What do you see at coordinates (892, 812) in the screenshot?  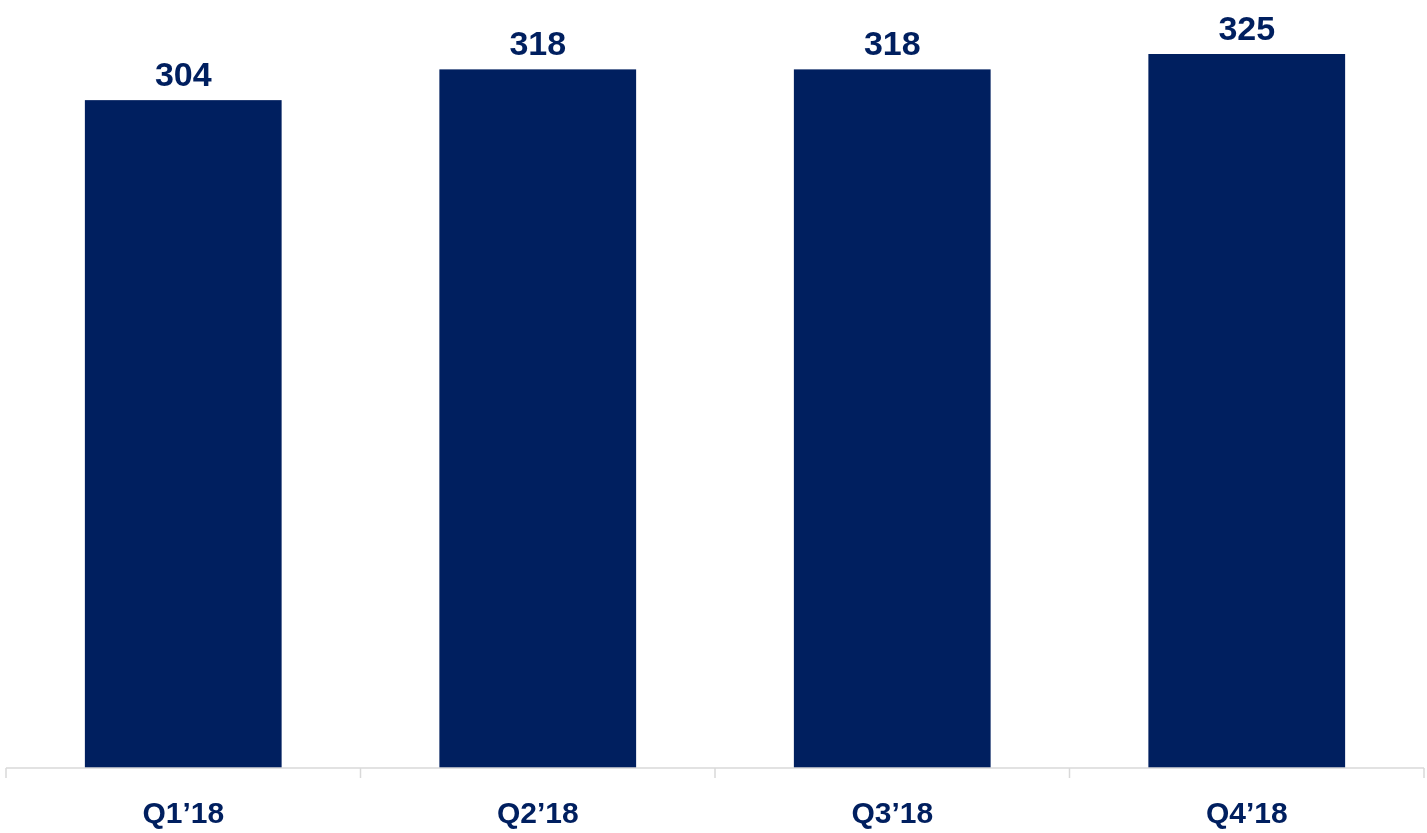 I see `x-tick-label: Q3’18` at bounding box center [892, 812].